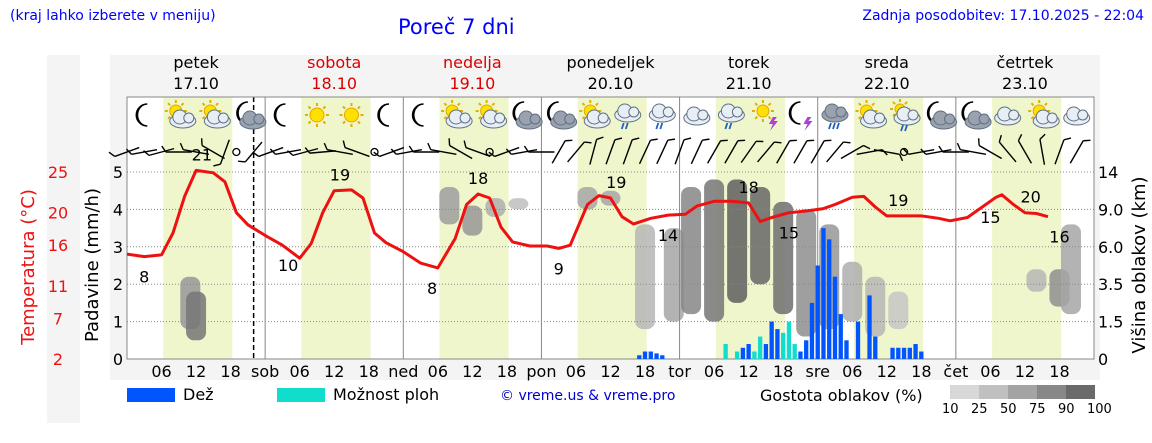  Describe the element at coordinates (760, 347) in the screenshot. I see `shower-bar` at that location.